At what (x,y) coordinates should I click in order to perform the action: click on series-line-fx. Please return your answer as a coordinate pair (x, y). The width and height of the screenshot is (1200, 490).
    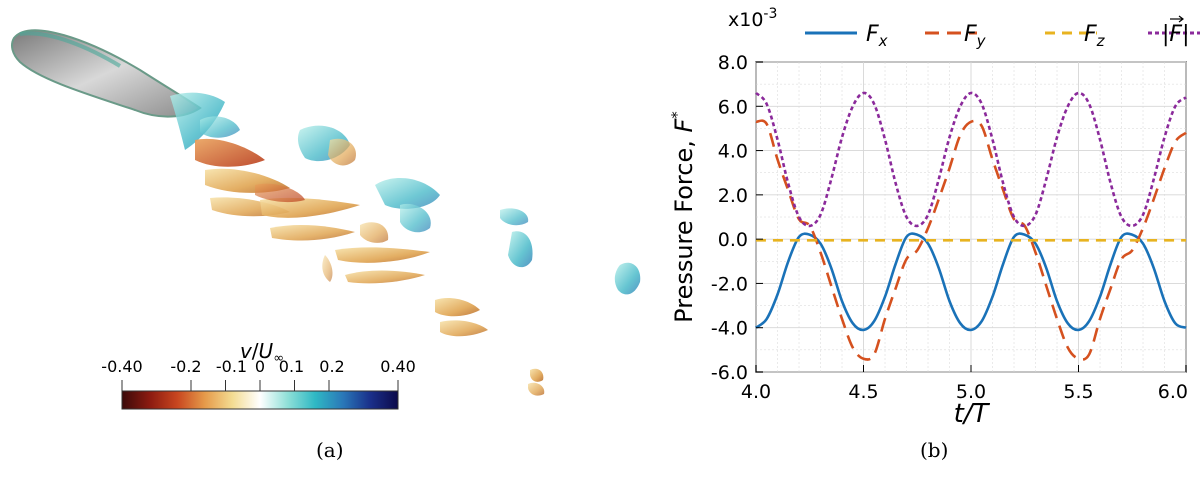
    Looking at the image, I should click on (971, 282).